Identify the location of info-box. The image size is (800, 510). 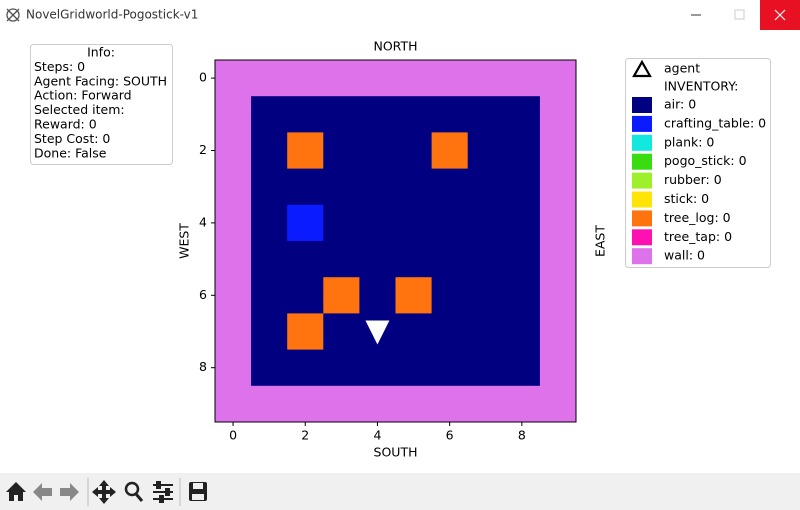
(101, 104).